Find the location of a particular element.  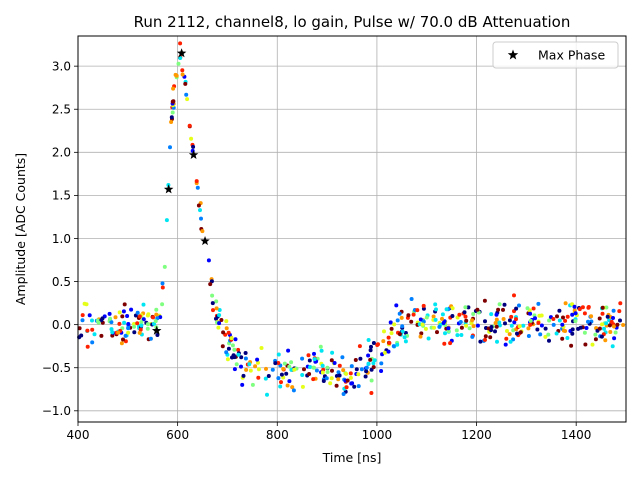

legend-label-max-phase: Max Phase is located at coordinates (571, 55).